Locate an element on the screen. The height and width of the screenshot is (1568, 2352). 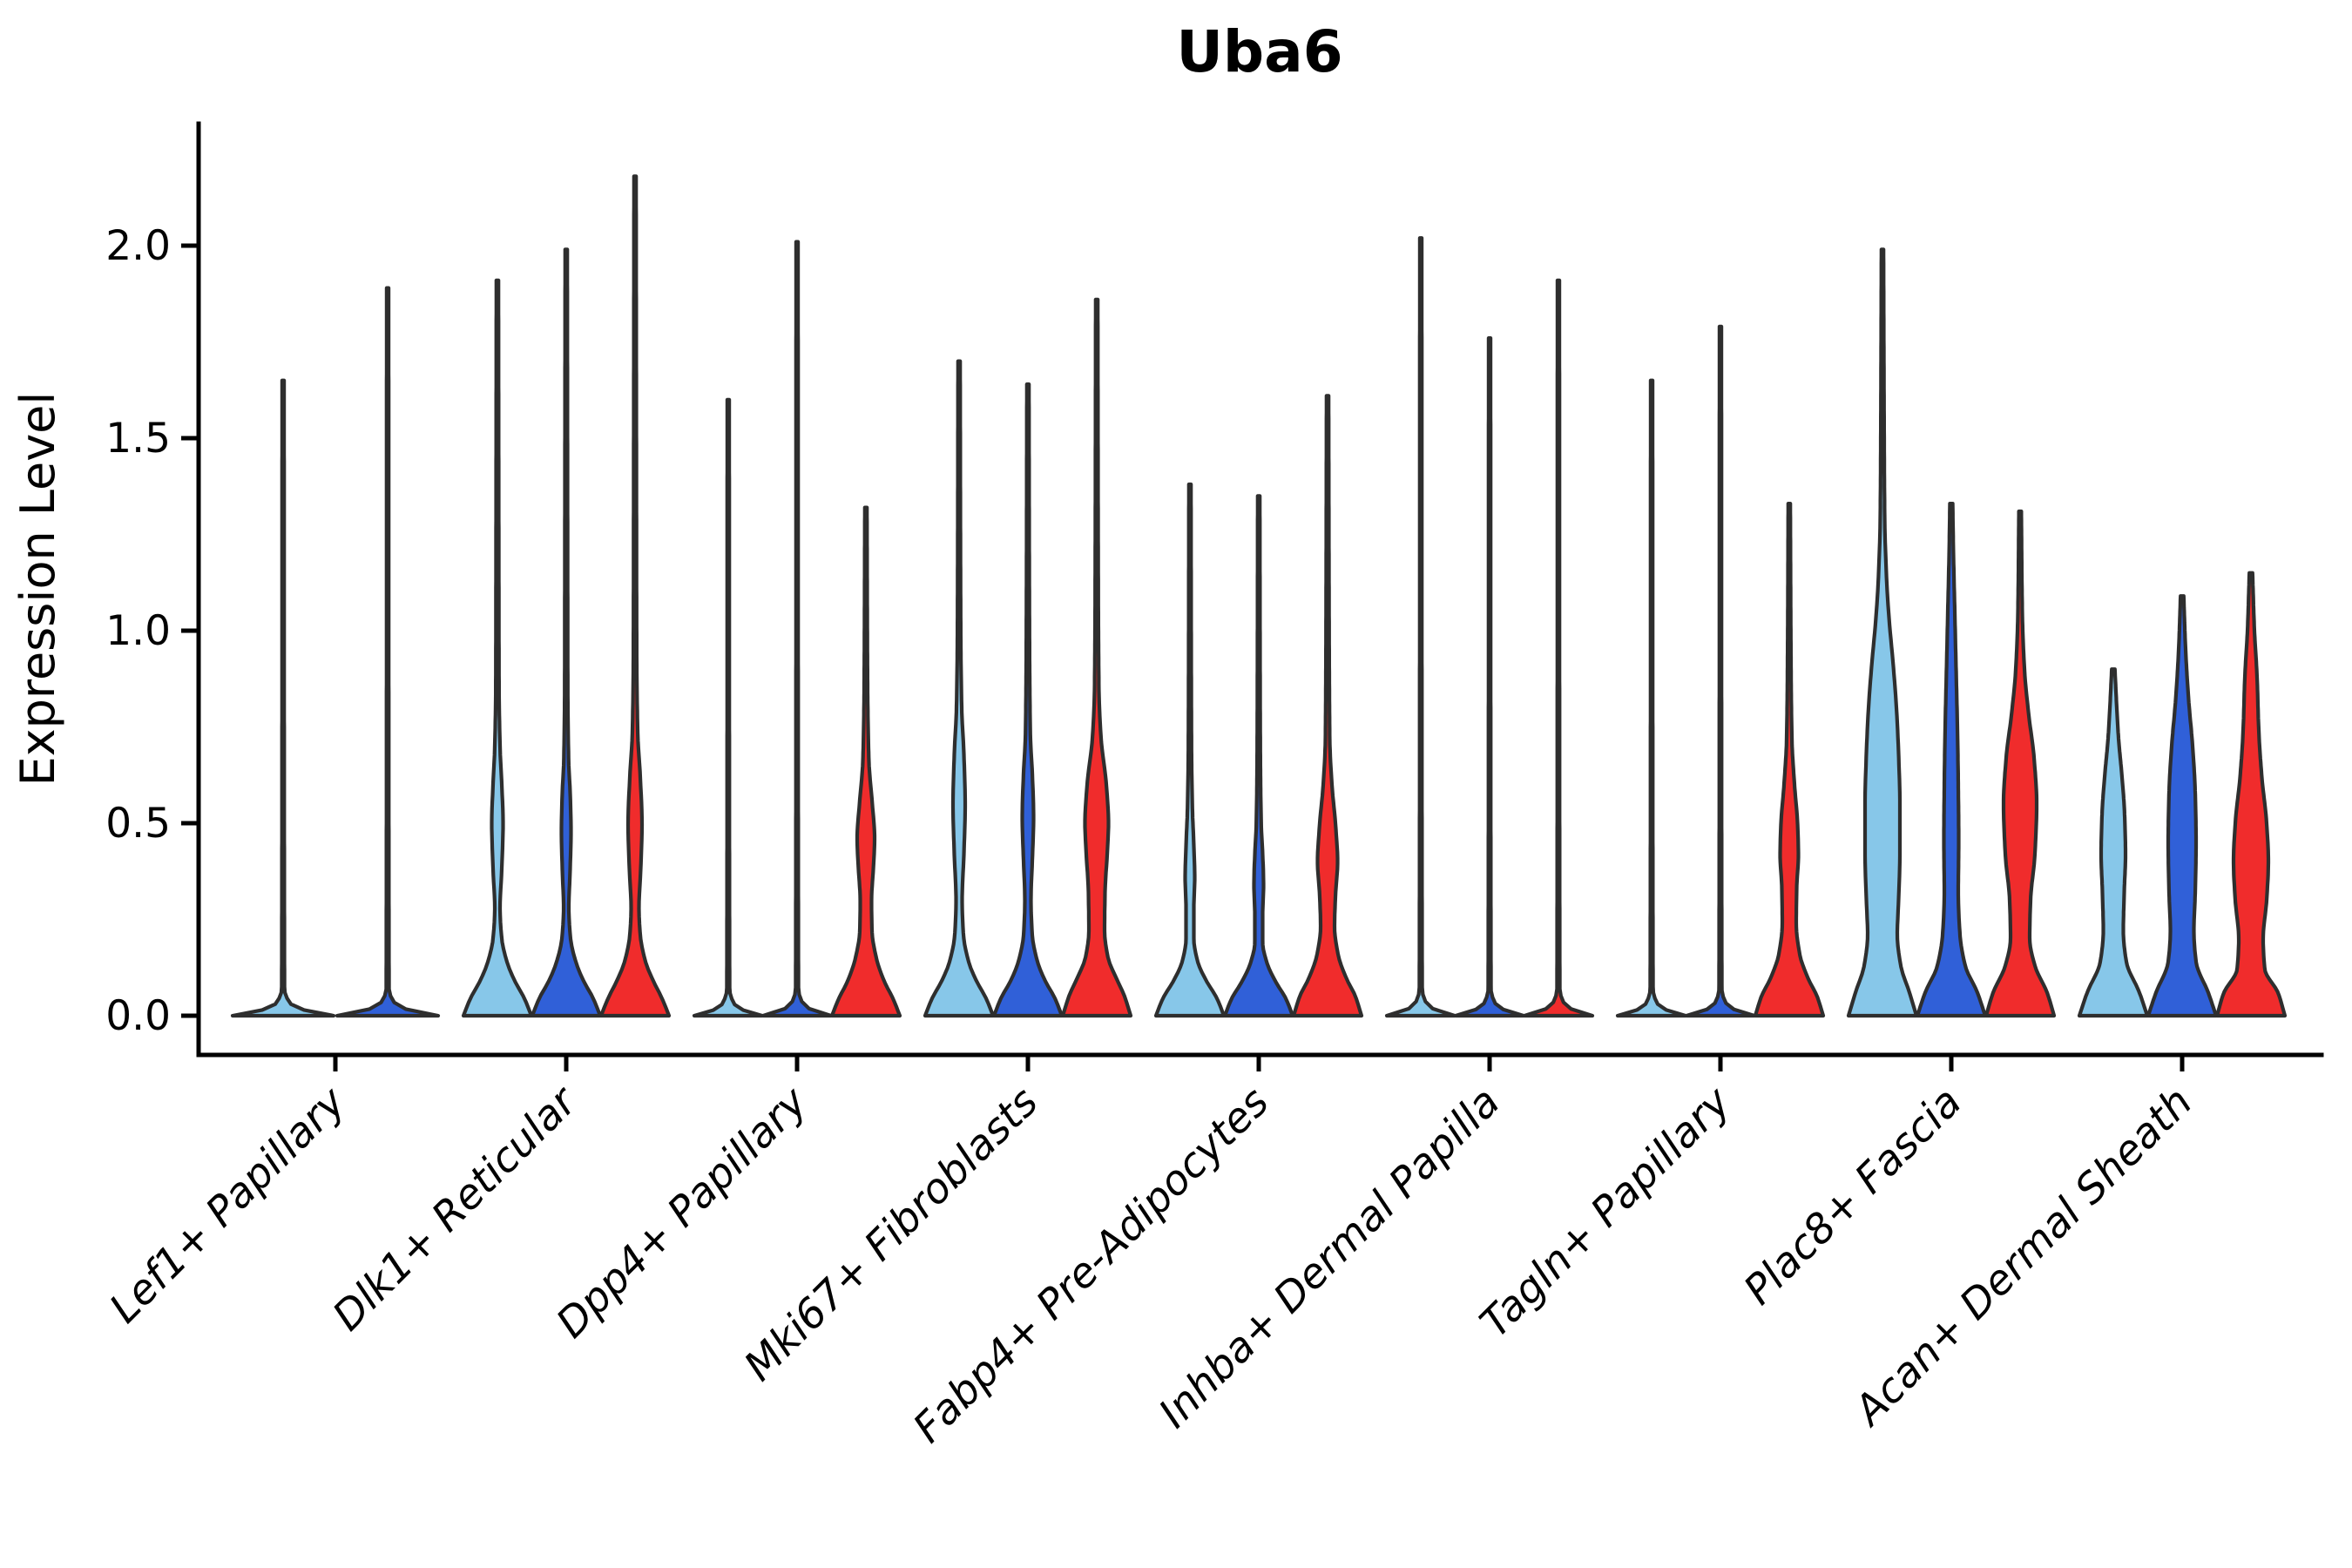
violin-mki67-fibroblasts-red is located at coordinates (1096, 657).